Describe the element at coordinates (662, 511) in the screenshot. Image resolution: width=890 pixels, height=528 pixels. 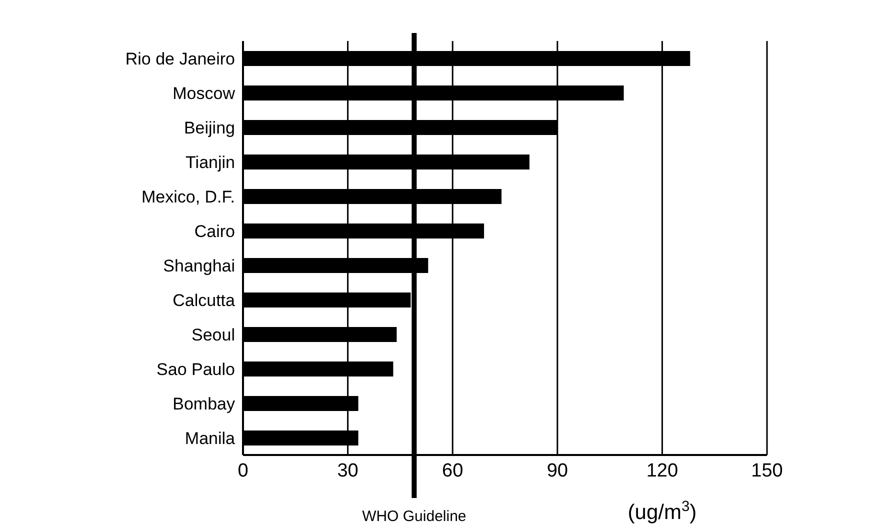
I see `x-axis-title: (ug/m$^{3}$)` at that location.